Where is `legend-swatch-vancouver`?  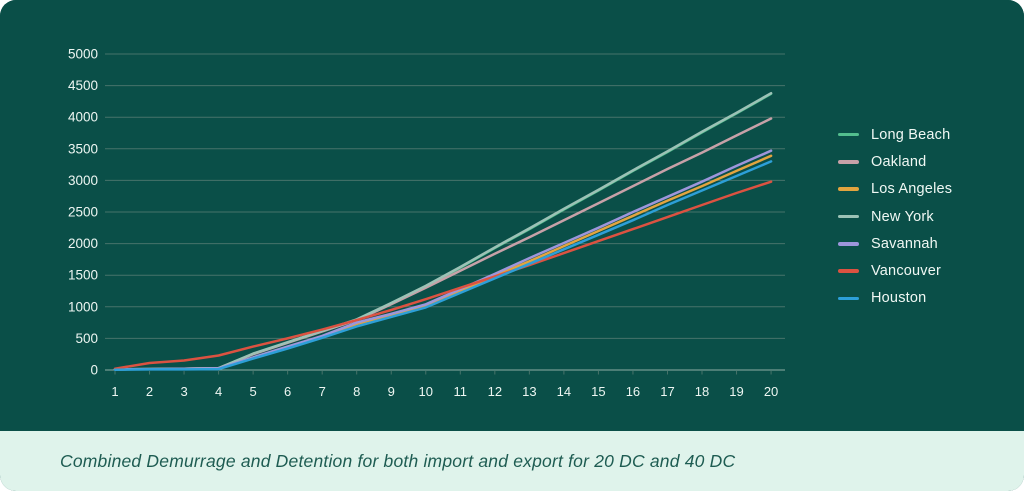
legend-swatch-vancouver is located at coordinates (848, 271).